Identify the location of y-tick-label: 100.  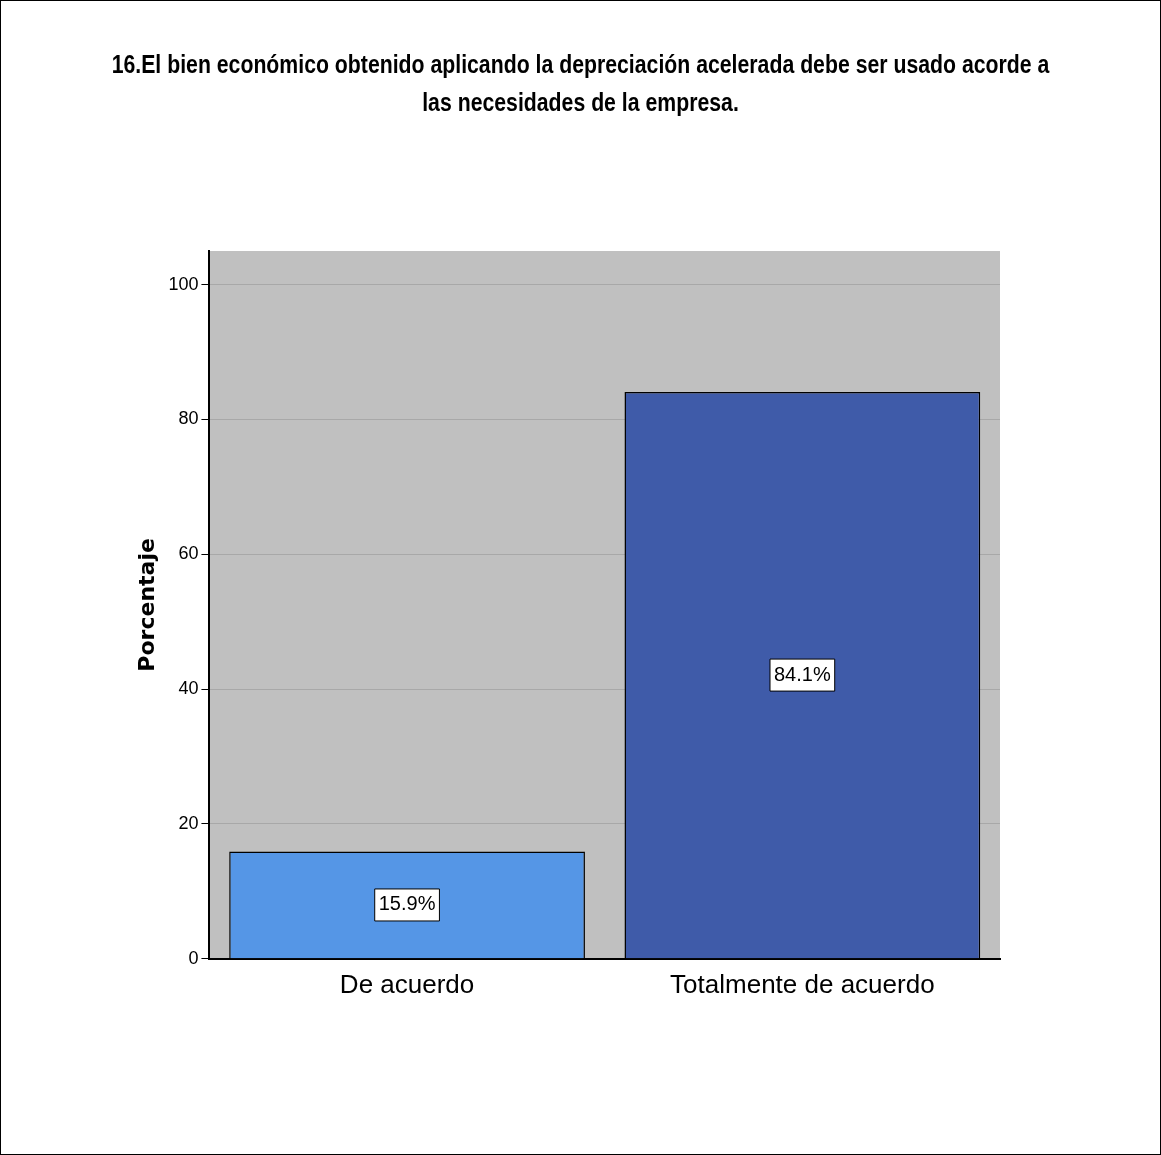
(183, 283).